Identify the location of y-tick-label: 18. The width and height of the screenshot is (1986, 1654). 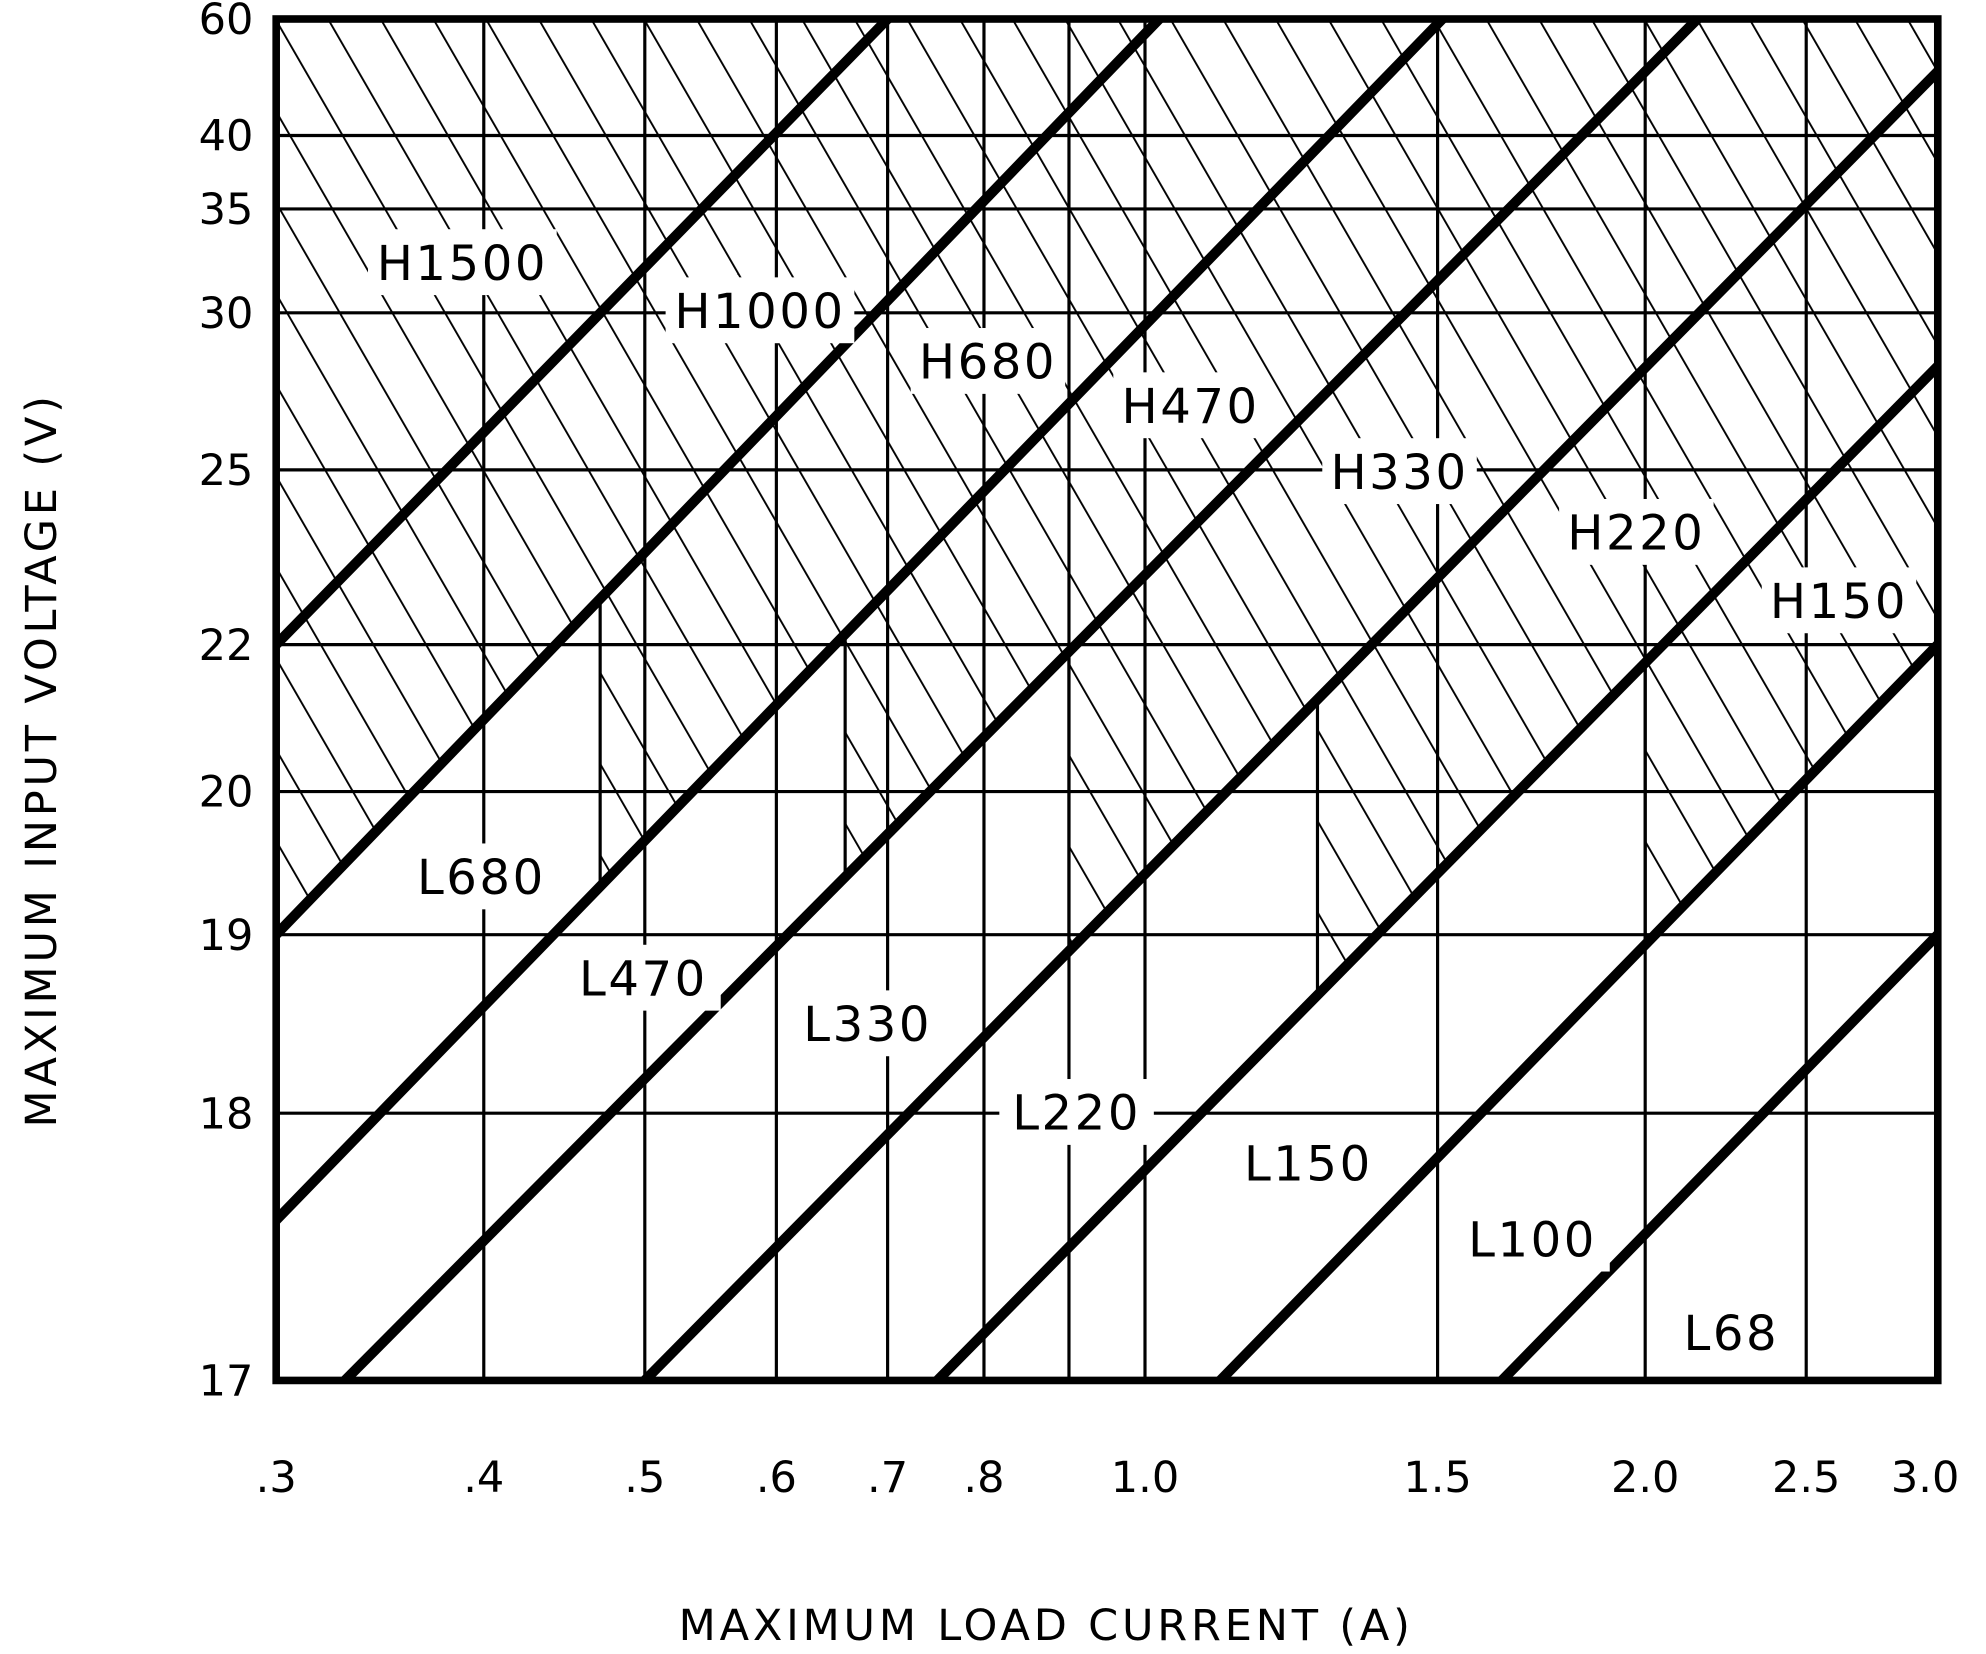
(226, 1114).